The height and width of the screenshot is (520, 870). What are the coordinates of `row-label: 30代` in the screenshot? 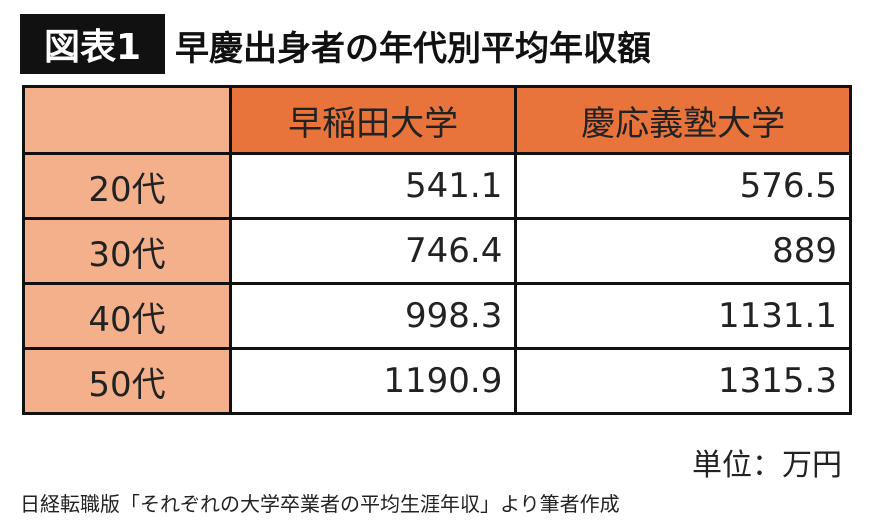 It's located at (127, 251).